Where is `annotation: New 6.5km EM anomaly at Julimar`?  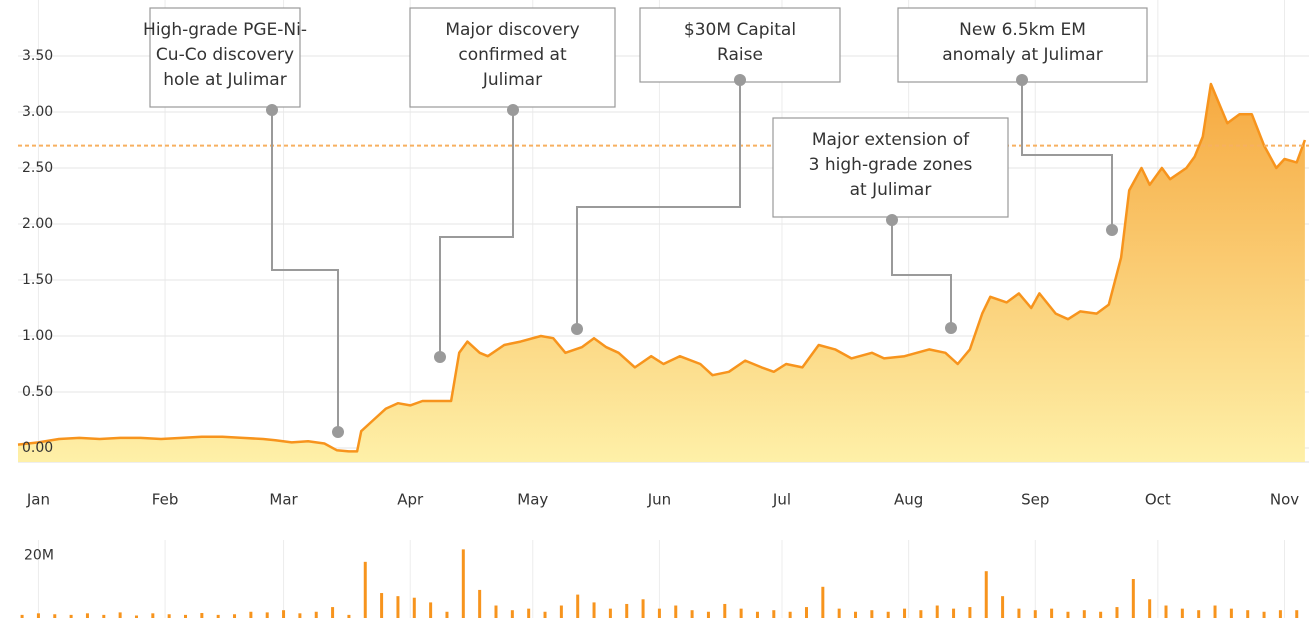
annotation: New 6.5km EM anomaly at Julimar is located at coordinates (1022, 121).